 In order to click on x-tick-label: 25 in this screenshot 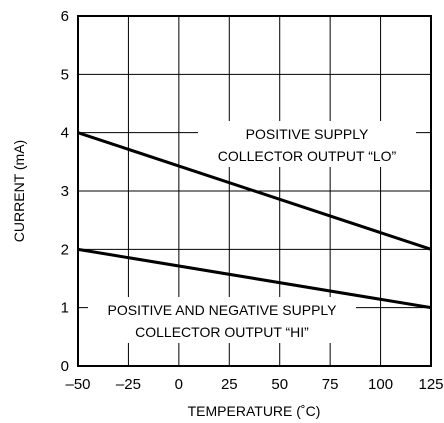, I will do `click(229, 384)`.